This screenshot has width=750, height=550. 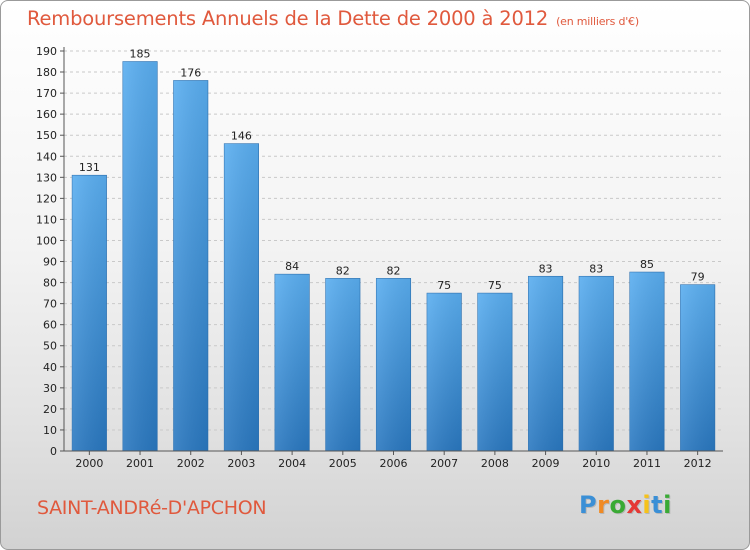 What do you see at coordinates (46, 219) in the screenshot?
I see `y-tick-label: 110` at bounding box center [46, 219].